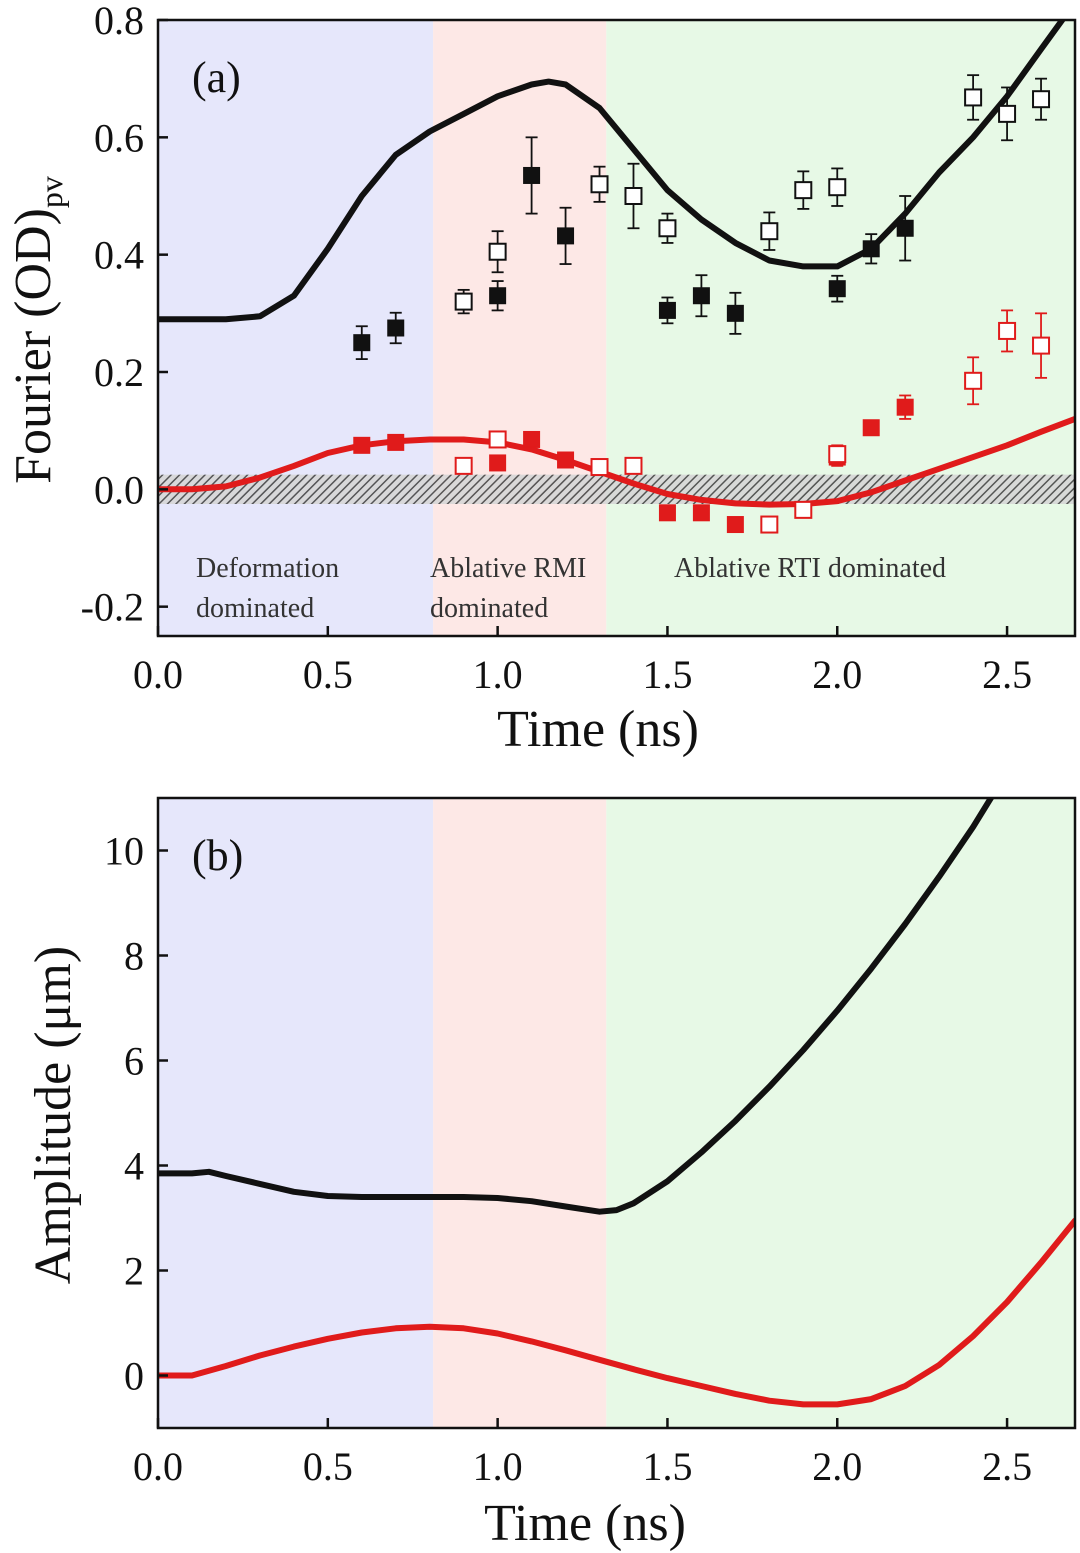 The height and width of the screenshot is (1553, 1080). Describe the element at coordinates (520, 328) in the screenshot. I see `panel-a-region-rmi` at that location.